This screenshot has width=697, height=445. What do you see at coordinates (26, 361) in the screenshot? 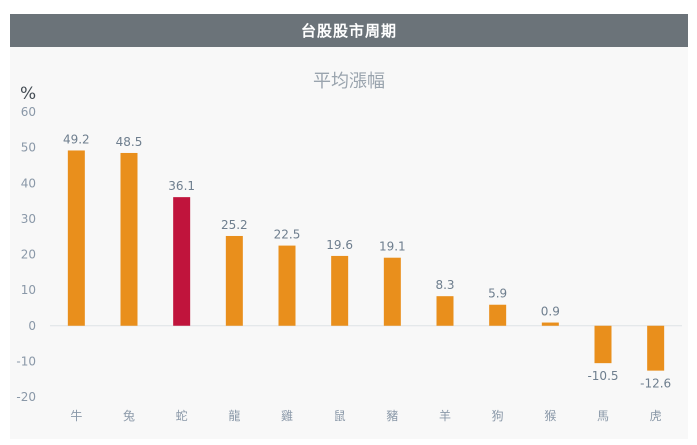
I see `y-tick-label: -10` at bounding box center [26, 361].